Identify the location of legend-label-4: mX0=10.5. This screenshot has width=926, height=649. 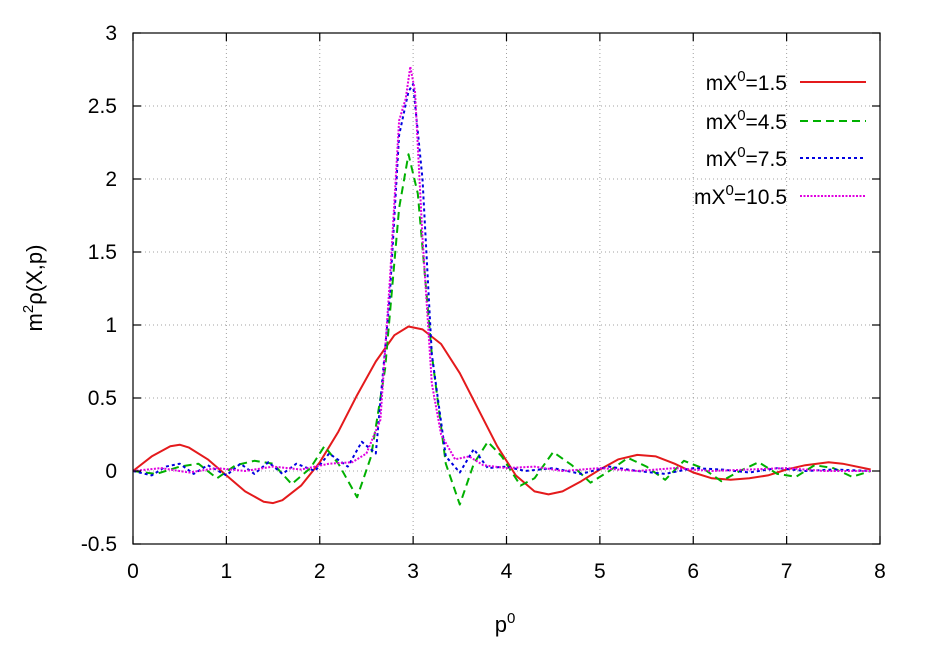
(740, 195).